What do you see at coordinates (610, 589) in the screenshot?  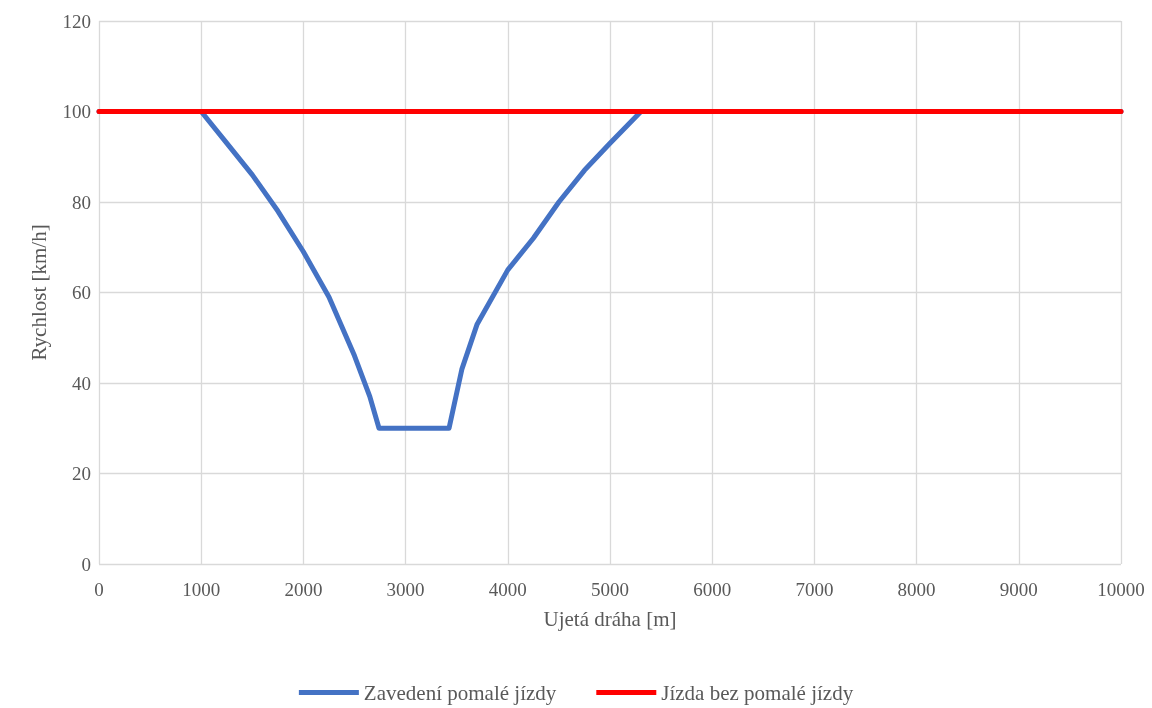 I see `x-tick-label: 5000` at bounding box center [610, 589].